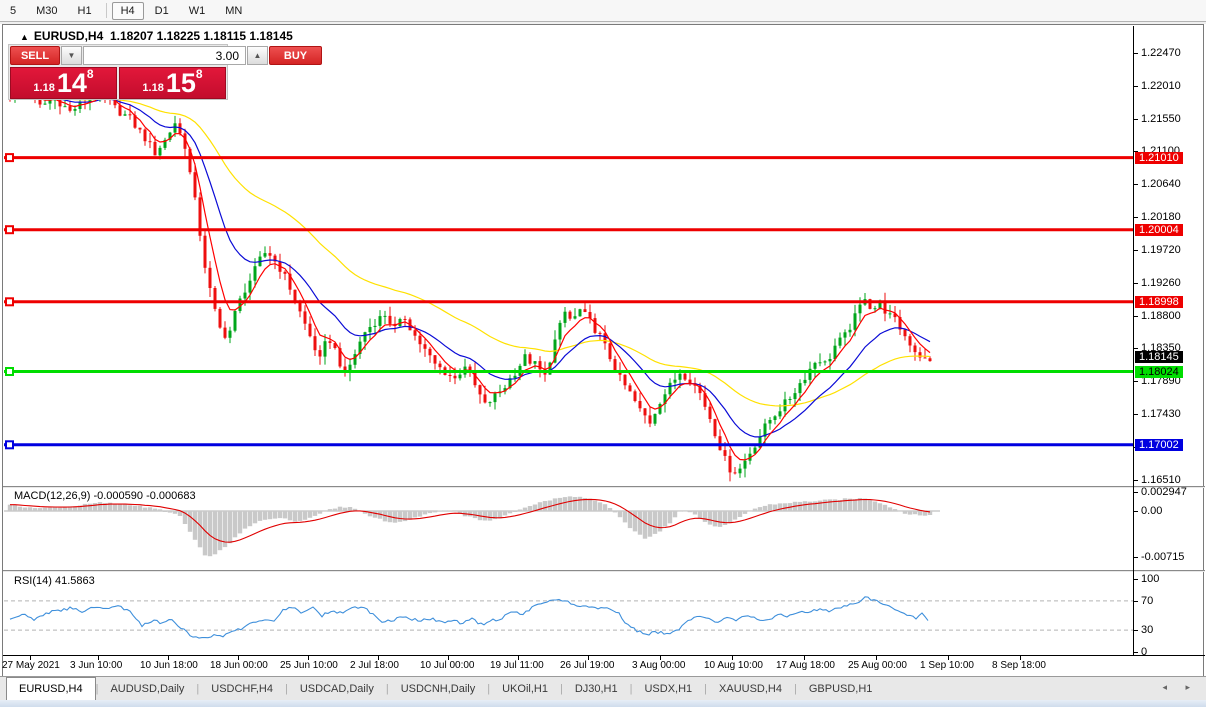 The height and width of the screenshot is (707, 1206). I want to click on time-label: 3 Jun 10:00, so click(96, 665).